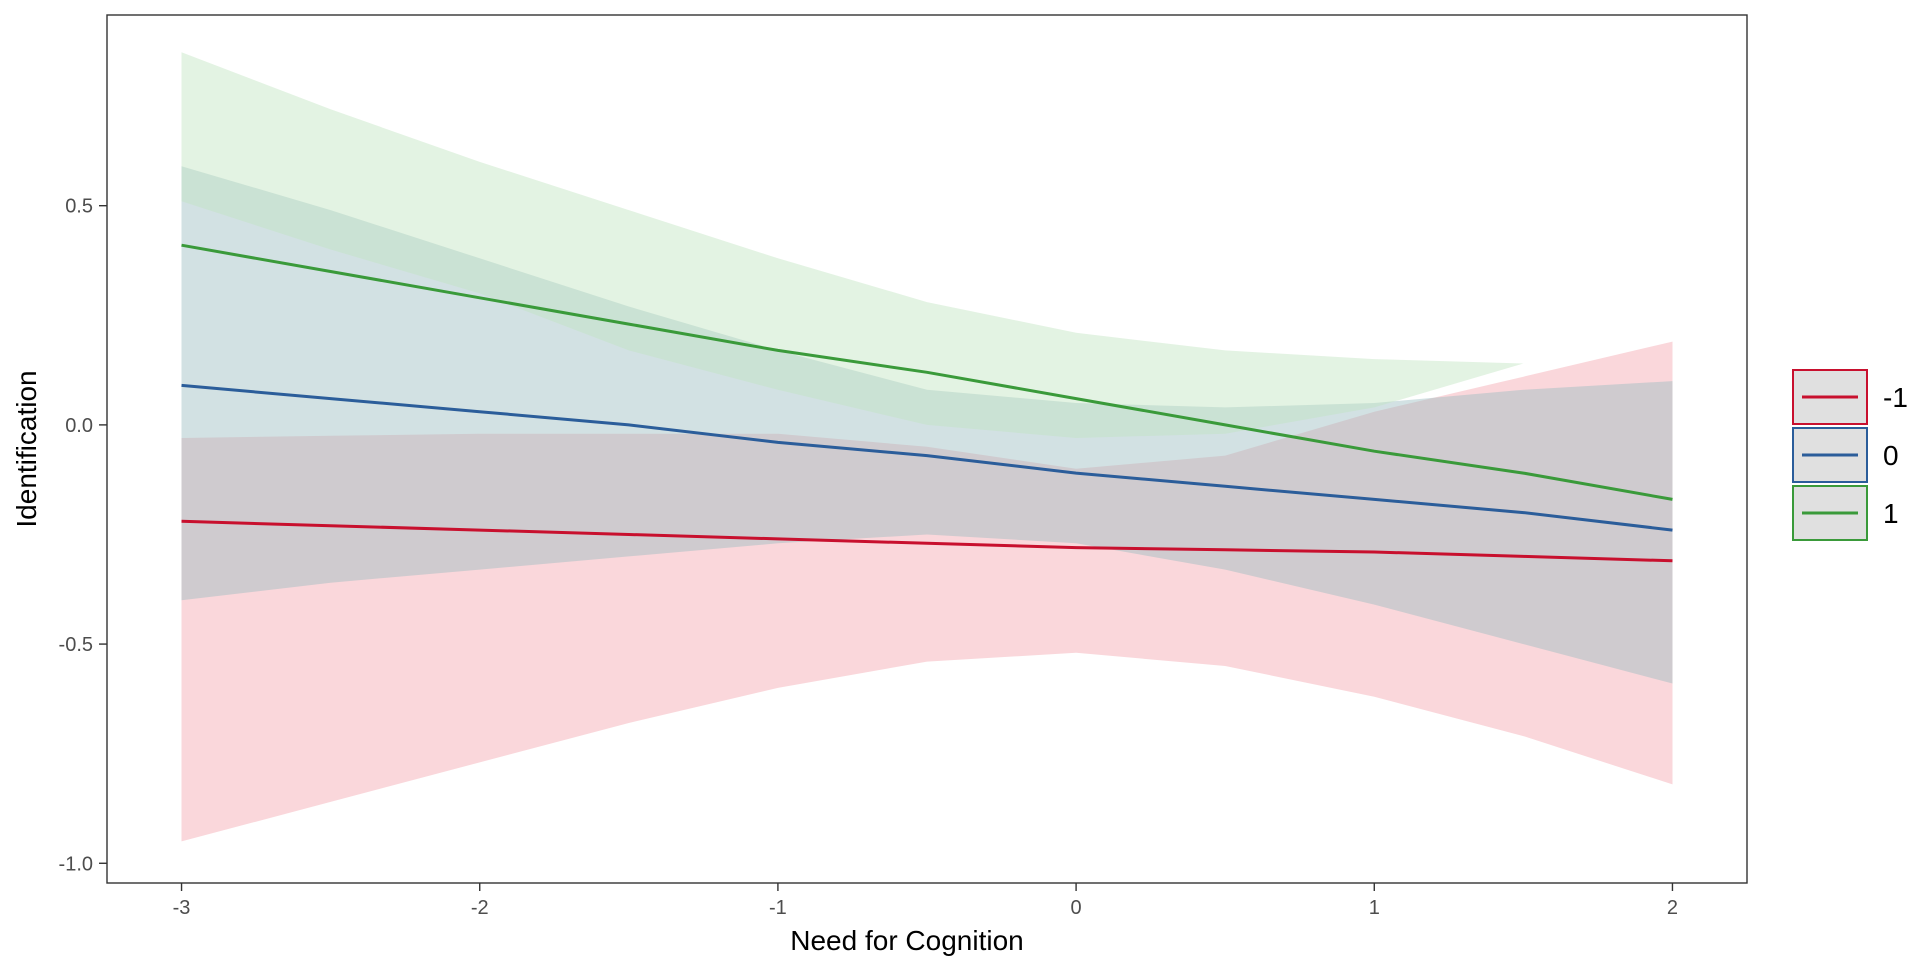 The height and width of the screenshot is (960, 1920). What do you see at coordinates (182, 908) in the screenshot?
I see `x-tick-label: -3` at bounding box center [182, 908].